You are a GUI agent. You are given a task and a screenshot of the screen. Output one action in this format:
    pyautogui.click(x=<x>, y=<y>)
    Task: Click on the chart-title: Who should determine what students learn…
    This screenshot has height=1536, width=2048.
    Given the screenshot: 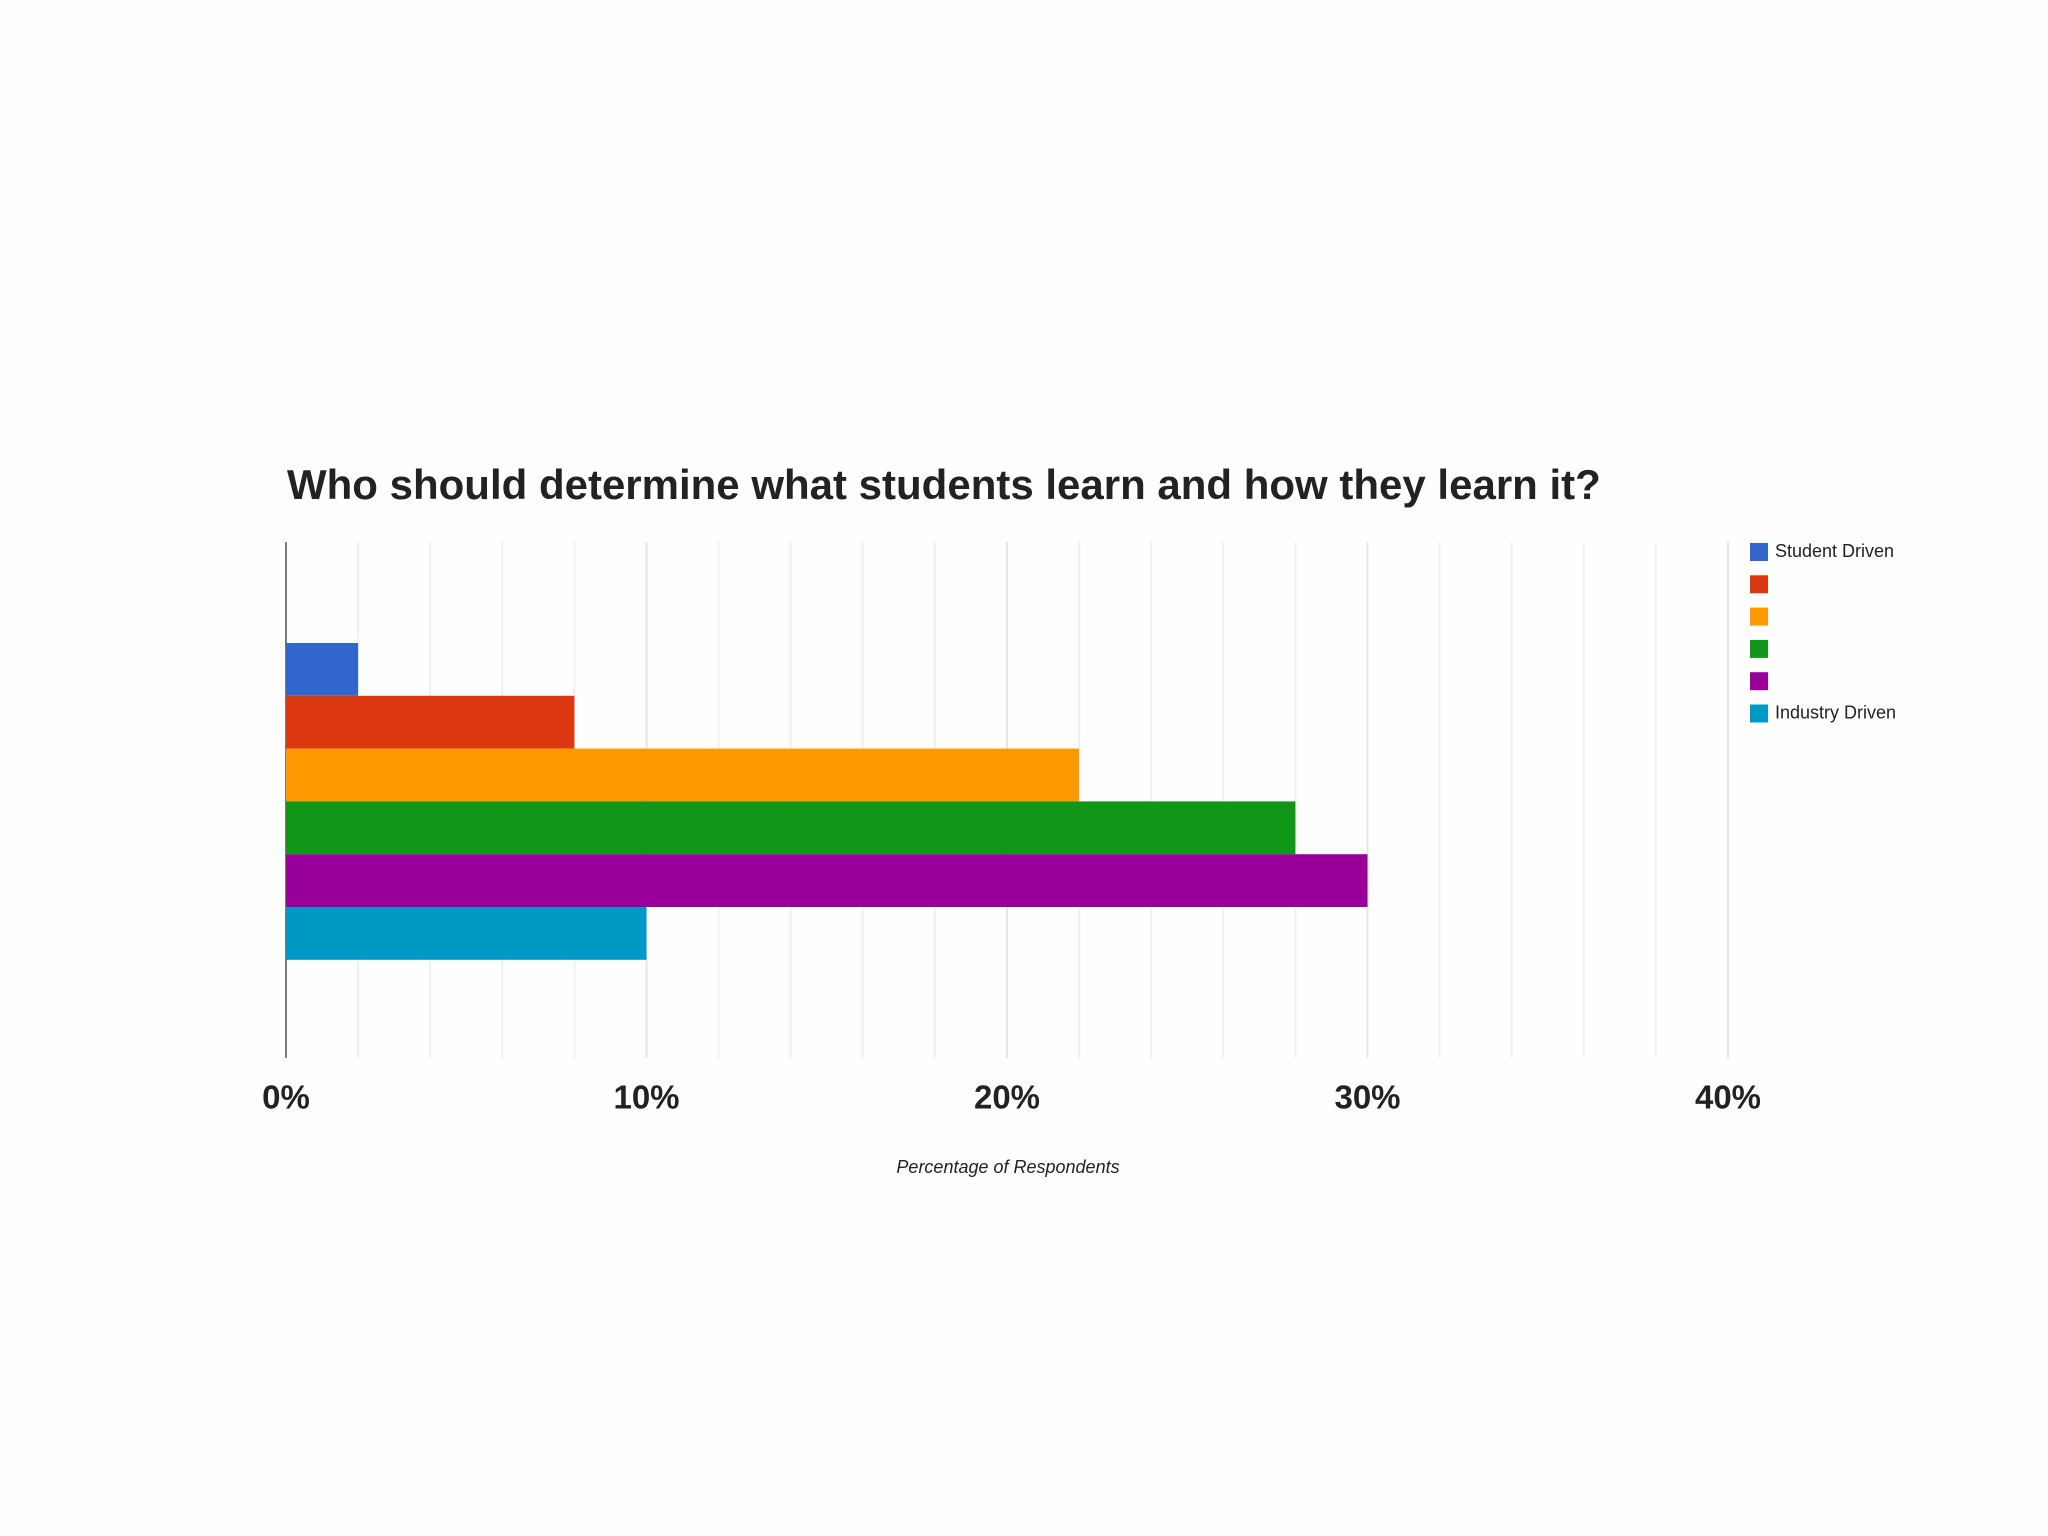 What is the action you would take?
    pyautogui.click(x=944, y=484)
    